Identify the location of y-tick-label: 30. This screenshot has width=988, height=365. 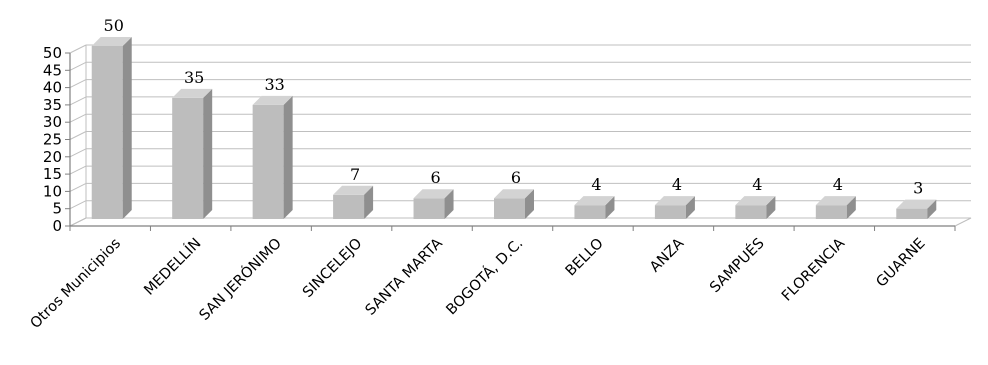
(52, 122).